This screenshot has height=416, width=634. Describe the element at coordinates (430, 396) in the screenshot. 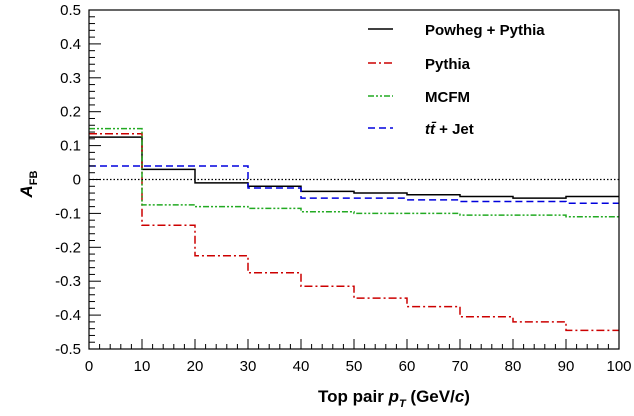

I see `x-axis-title-unit-open: (GeV/` at that location.